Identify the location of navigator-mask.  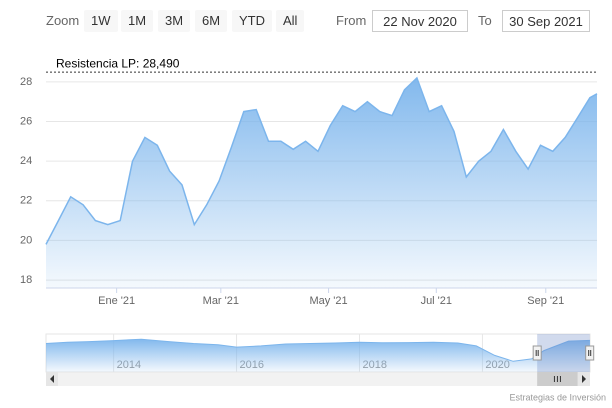
(563, 353).